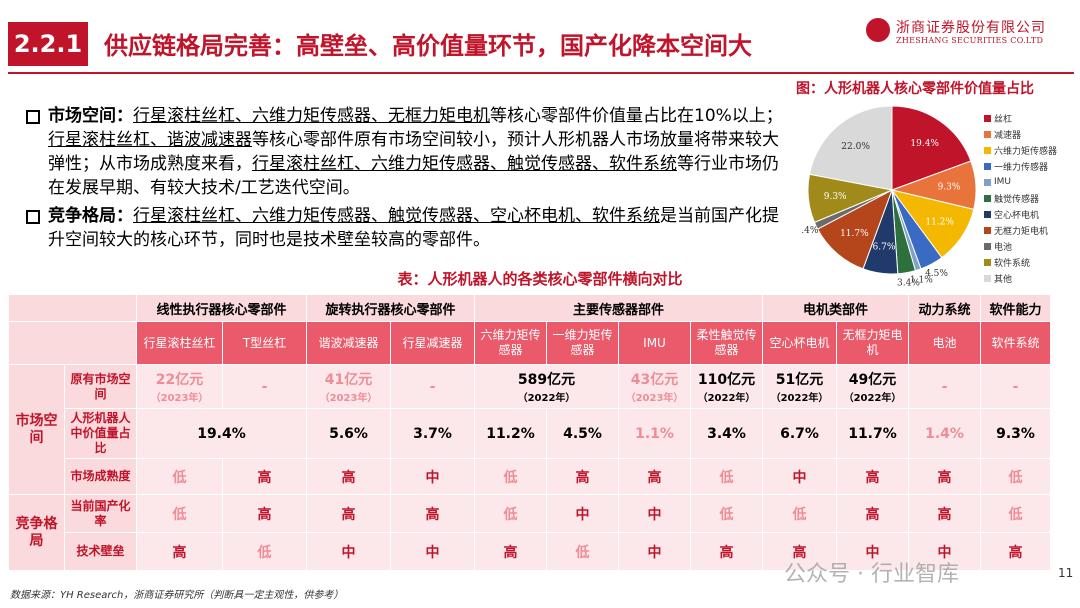 This screenshot has height=608, width=1080. What do you see at coordinates (413, 176) in the screenshot?
I see `bullet-text: 等行业市场仍在发展早期、有较大技术/工艺迭代空间。` at bounding box center [413, 176].